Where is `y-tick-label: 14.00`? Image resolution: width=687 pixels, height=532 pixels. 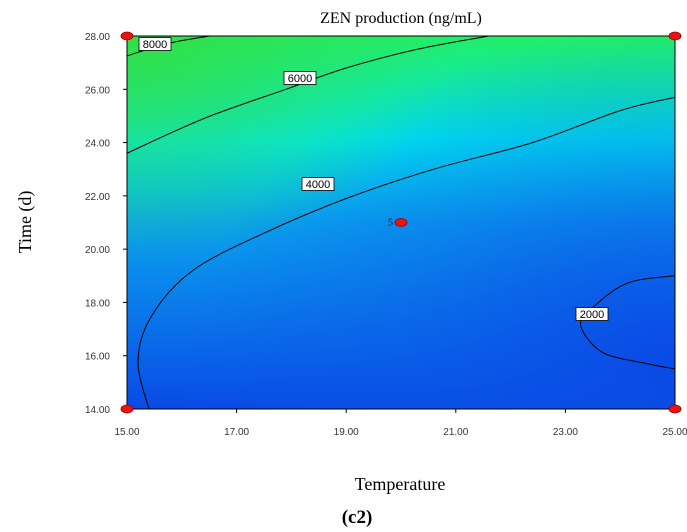
y-tick-label: 14.00 is located at coordinates (97, 410).